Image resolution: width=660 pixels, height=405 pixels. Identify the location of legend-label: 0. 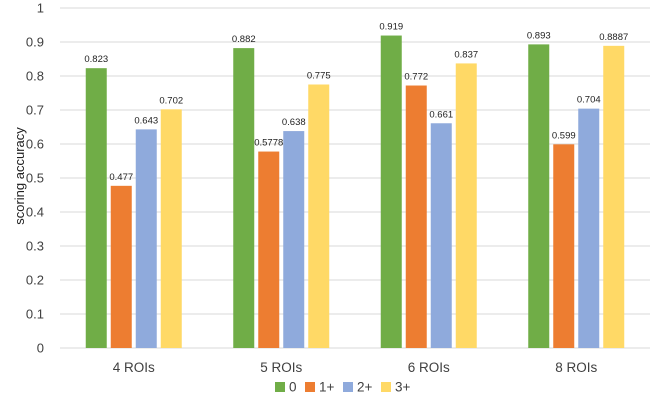
(293, 387).